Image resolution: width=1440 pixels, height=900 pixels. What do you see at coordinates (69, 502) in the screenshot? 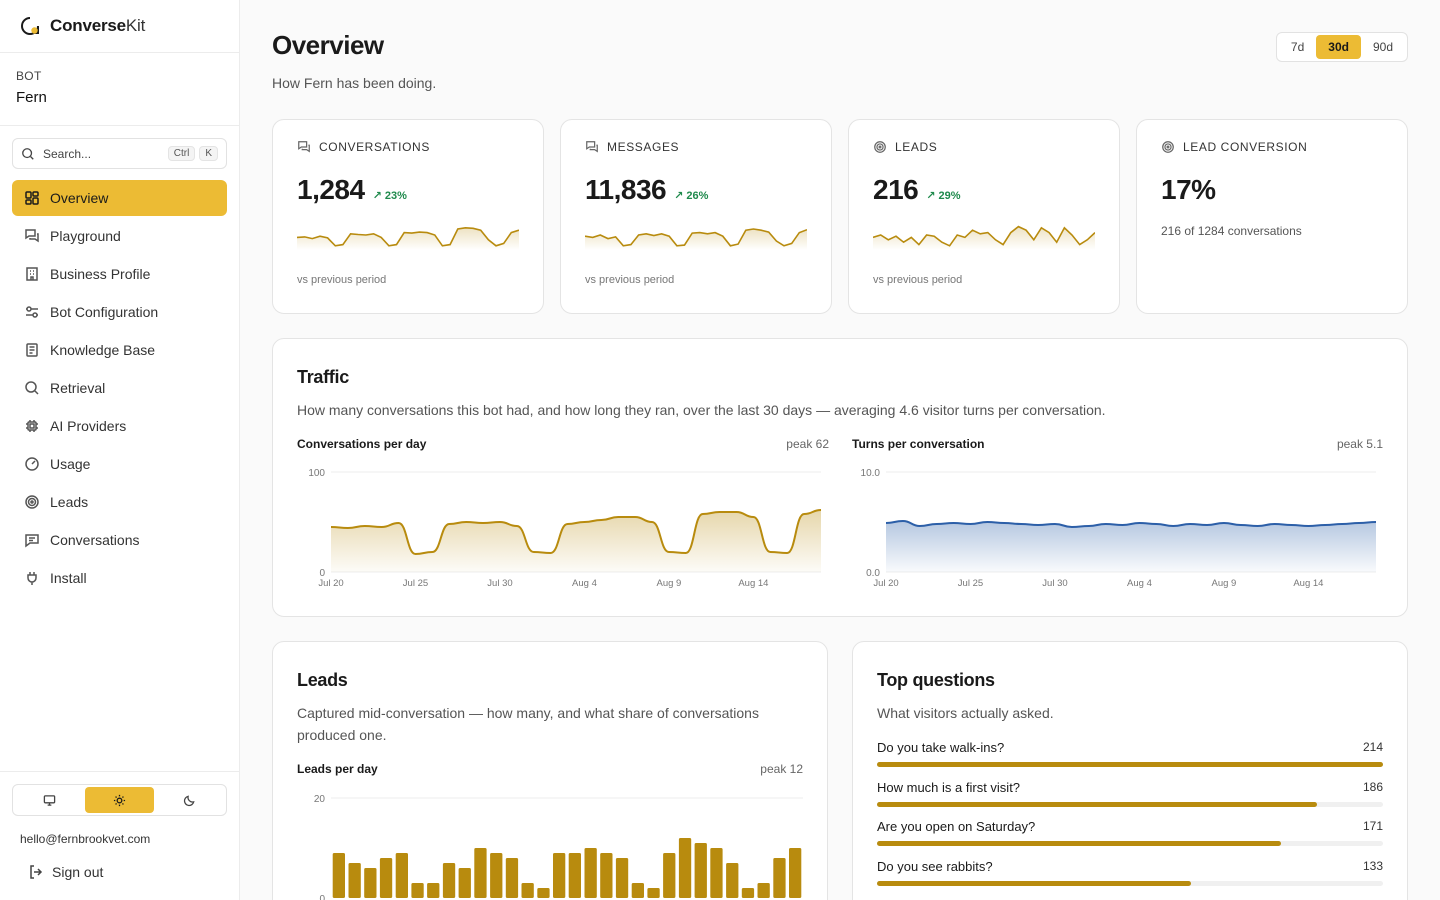
I see `sidebar-item-label: Leads` at bounding box center [69, 502].